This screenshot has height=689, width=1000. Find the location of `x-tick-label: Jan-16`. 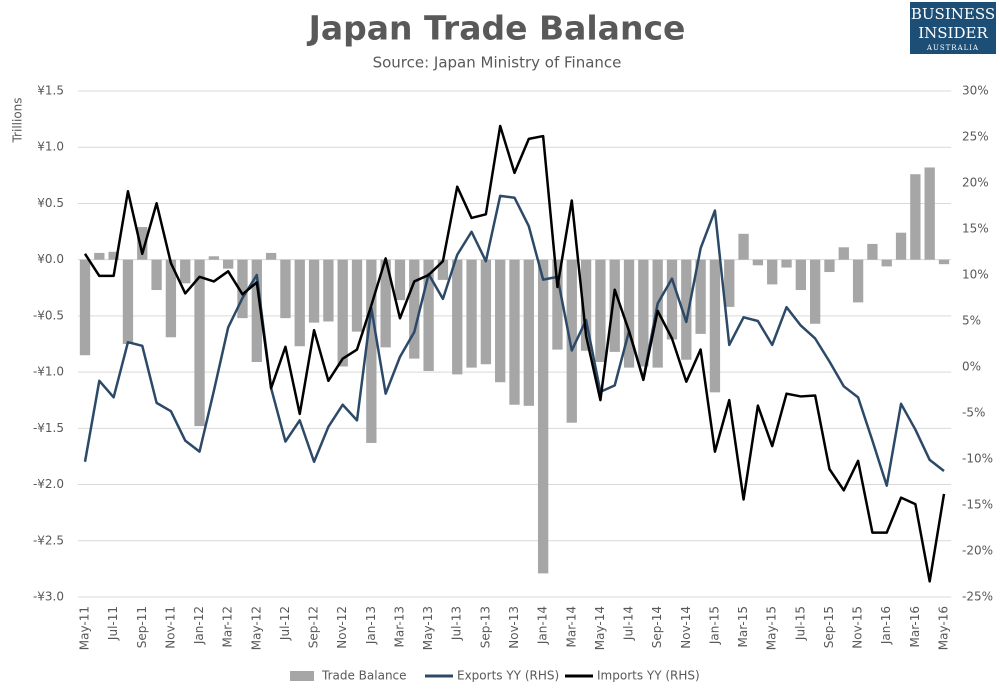

x-tick-label: Jan-16 is located at coordinates (886, 625).